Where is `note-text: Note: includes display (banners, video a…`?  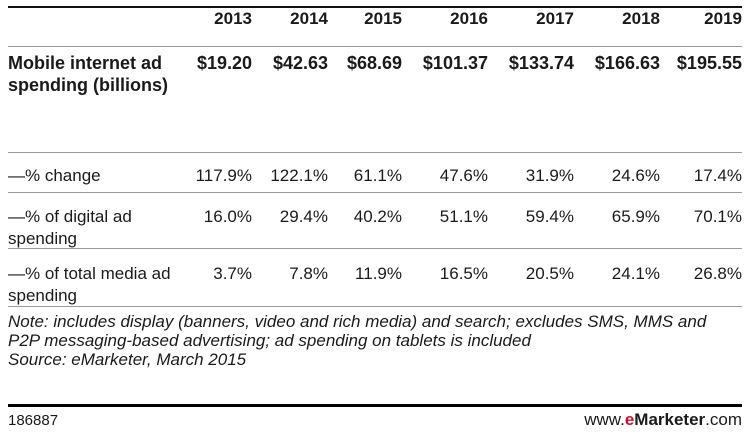
note-text: Note: includes display (banners, video a… is located at coordinates (357, 331).